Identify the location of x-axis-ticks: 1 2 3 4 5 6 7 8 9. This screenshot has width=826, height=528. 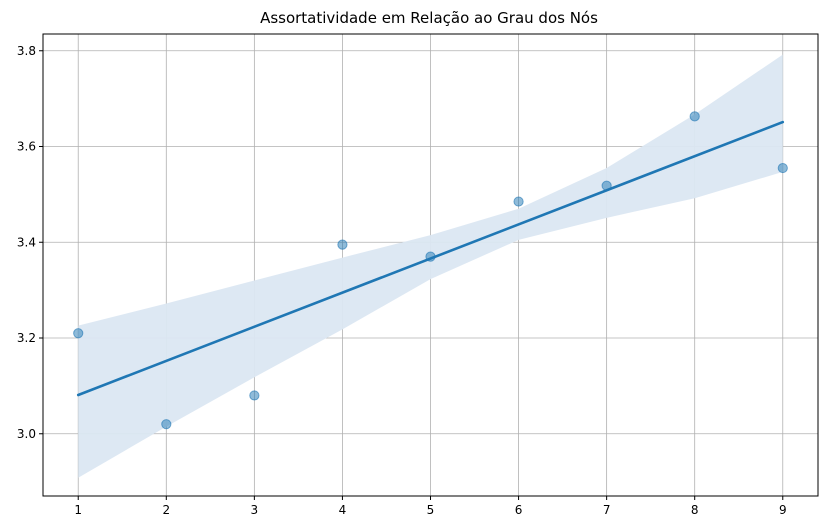
(430, 506).